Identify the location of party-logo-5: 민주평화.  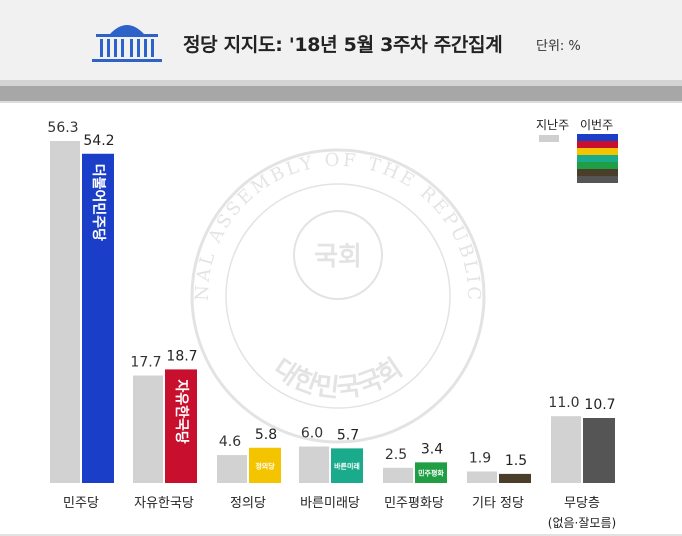
(431, 473).